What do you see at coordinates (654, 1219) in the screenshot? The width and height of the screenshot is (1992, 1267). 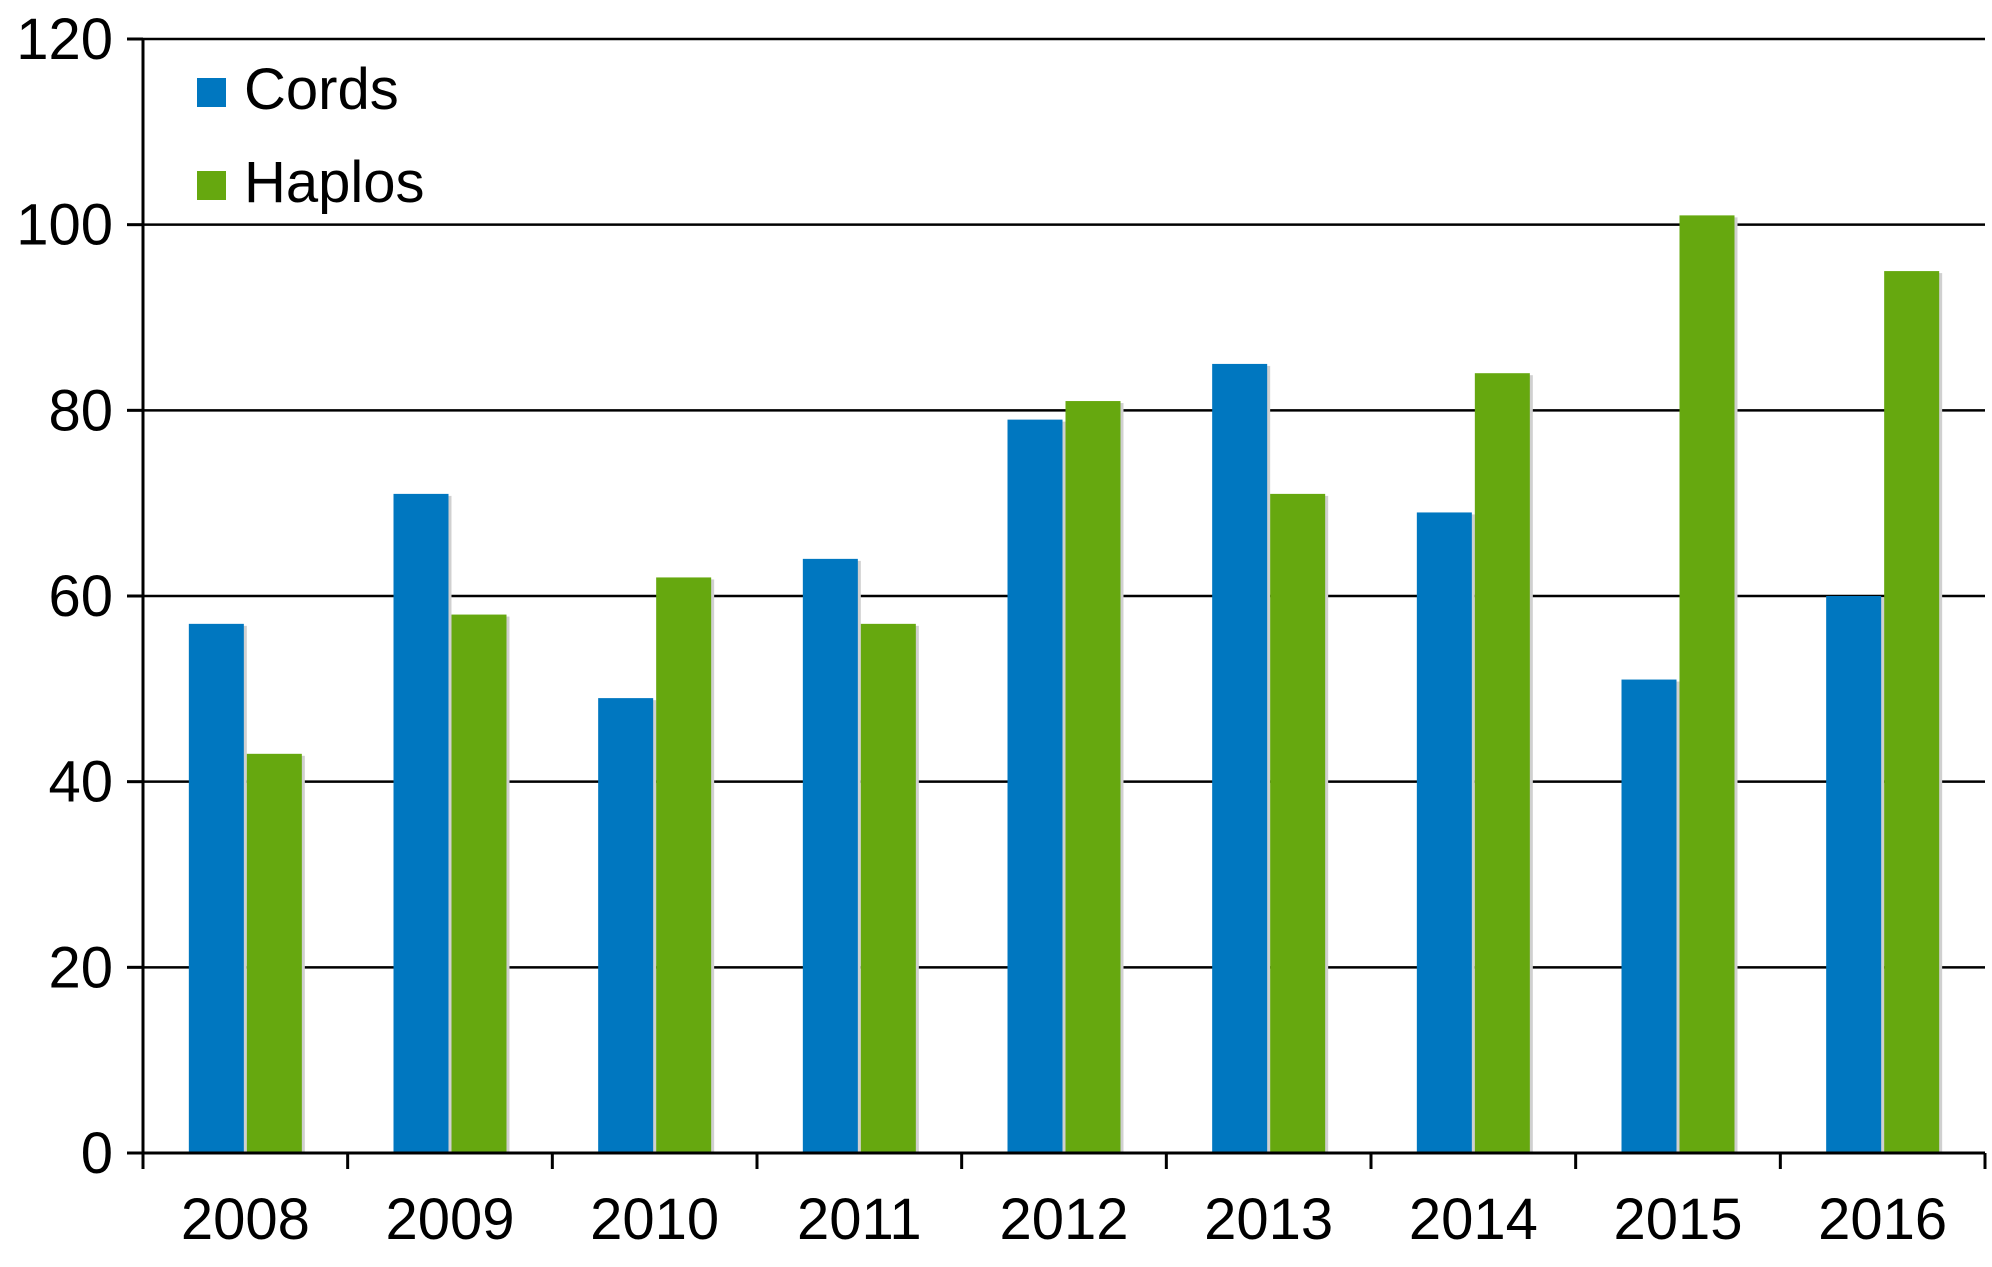 I see `x-tick-label: 2010` at bounding box center [654, 1219].